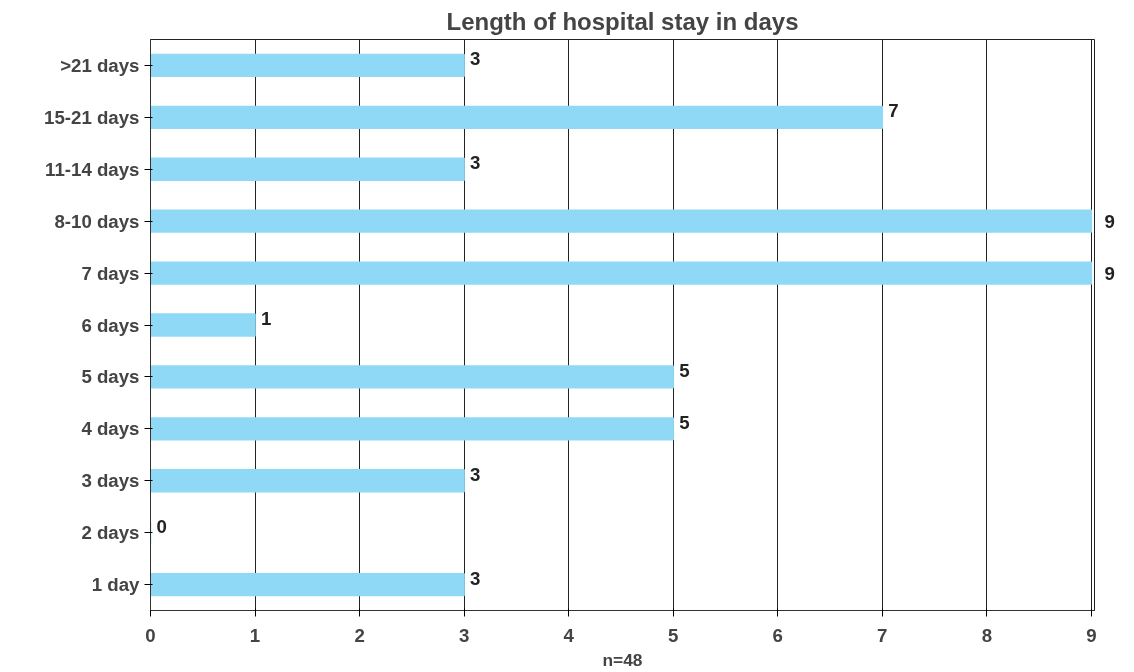  What do you see at coordinates (882, 635) in the screenshot?
I see `x-tick-label: 7` at bounding box center [882, 635].